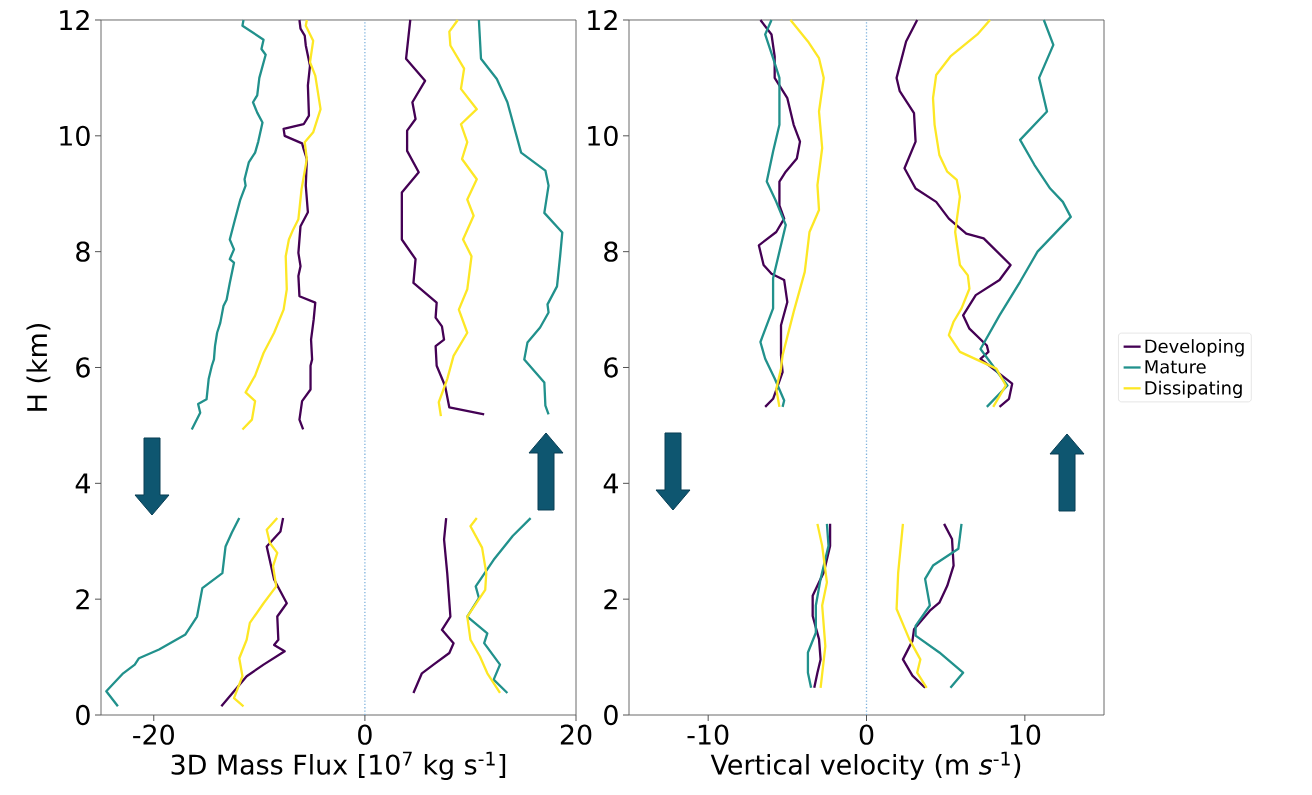 The width and height of the screenshot is (1312, 795). What do you see at coordinates (1175, 367) in the screenshot?
I see `legend-label: Mature` at bounding box center [1175, 367].